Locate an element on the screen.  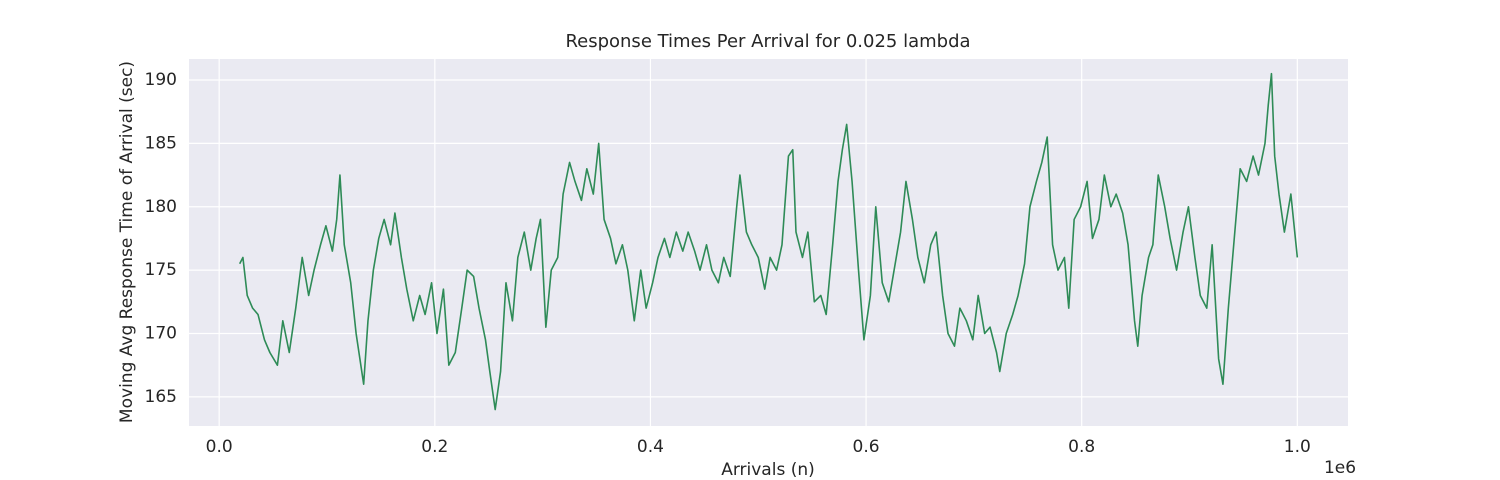
x-tick-label: 0.4 is located at coordinates (650, 447).